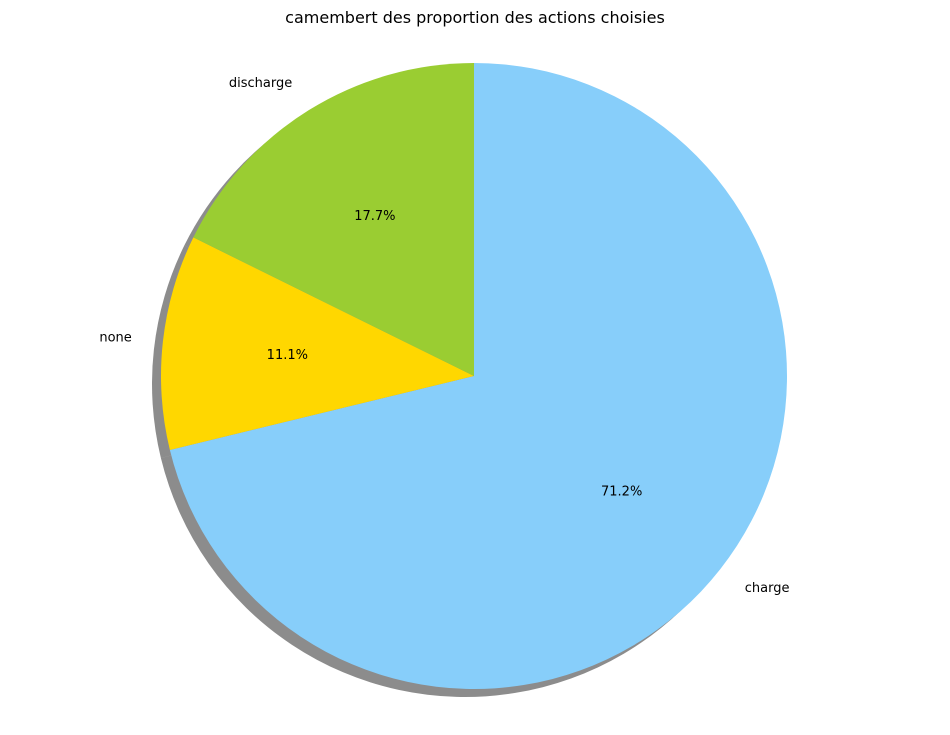 The image size is (950, 735). What do you see at coordinates (767, 588) in the screenshot?
I see `slice-label-charge: charge` at bounding box center [767, 588].